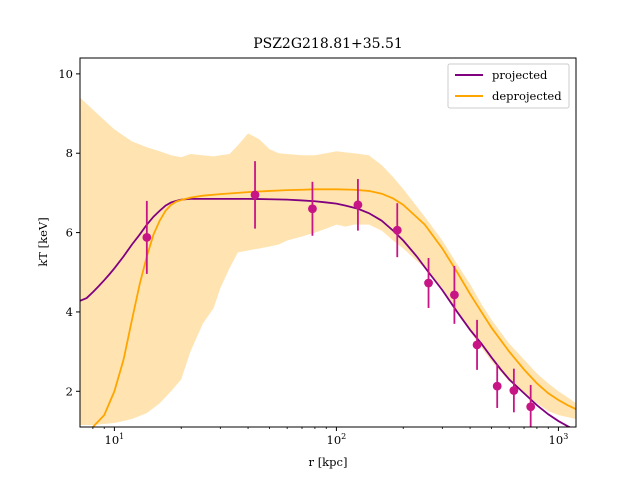 Image resolution: width=640 pixels, height=480 pixels. I want to click on y-tick-label: 8, so click(69, 153).